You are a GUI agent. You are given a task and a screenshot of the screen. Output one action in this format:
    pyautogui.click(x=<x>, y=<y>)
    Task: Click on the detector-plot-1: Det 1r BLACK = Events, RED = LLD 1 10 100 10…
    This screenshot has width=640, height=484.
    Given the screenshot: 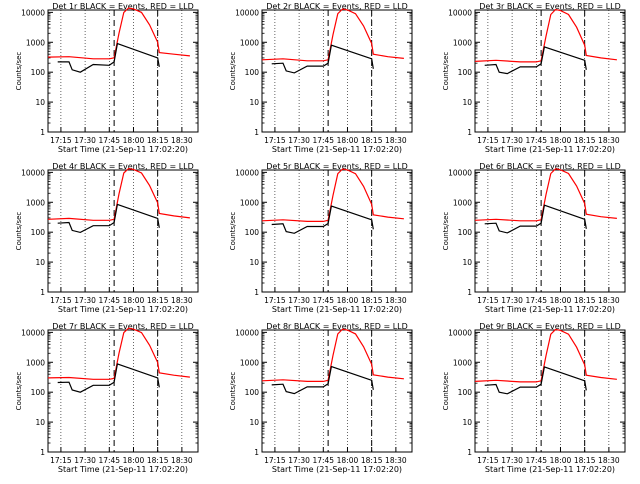 What is the action you would take?
    pyautogui.click(x=107, y=78)
    